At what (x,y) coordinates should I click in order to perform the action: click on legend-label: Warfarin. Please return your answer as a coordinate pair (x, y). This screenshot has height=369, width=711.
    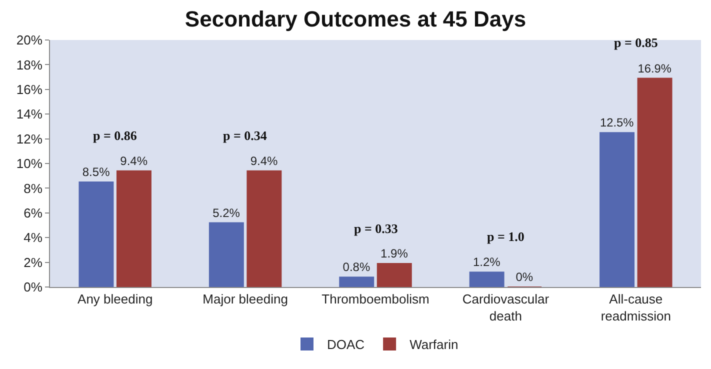
    Looking at the image, I should click on (434, 344).